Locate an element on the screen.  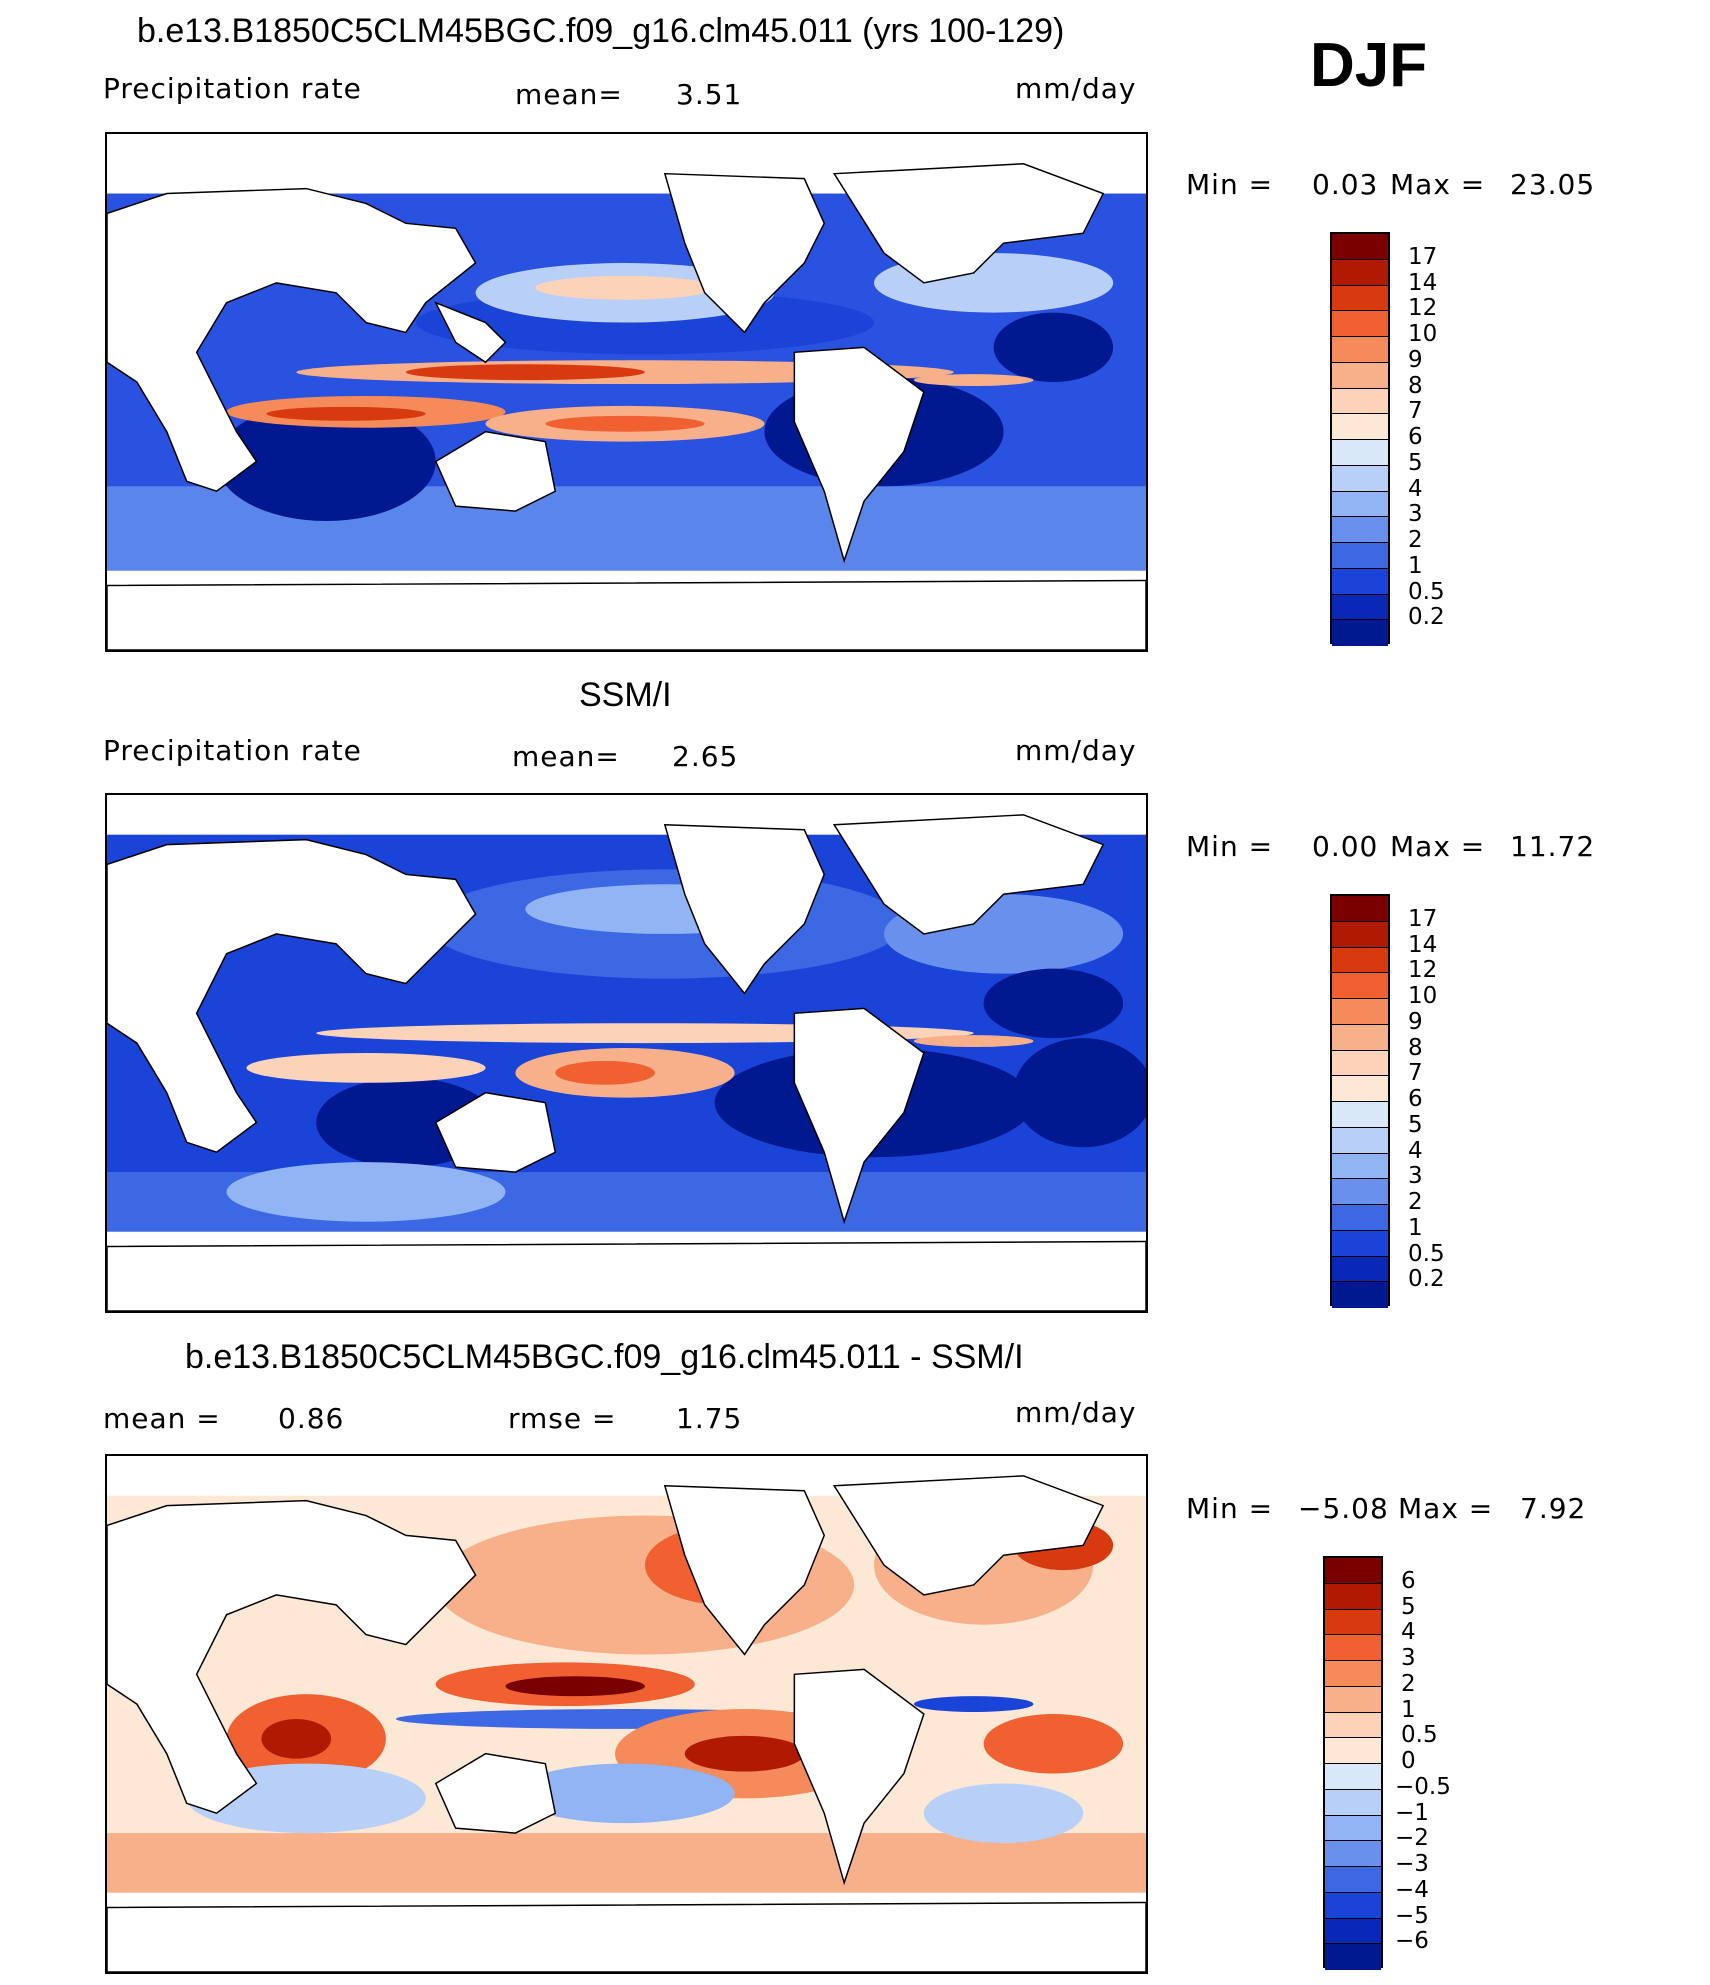
colorbar-tick-label: −4 is located at coordinates (1412, 1889).